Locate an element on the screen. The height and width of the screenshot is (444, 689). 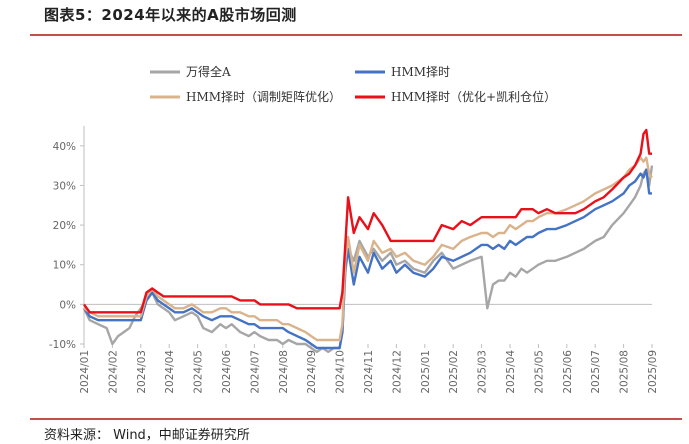
legend: 万得全A HMM择时 HMM择时（调制矩阵优化） HMM择时（优化+凯利仓位） is located at coordinates (353, 84).